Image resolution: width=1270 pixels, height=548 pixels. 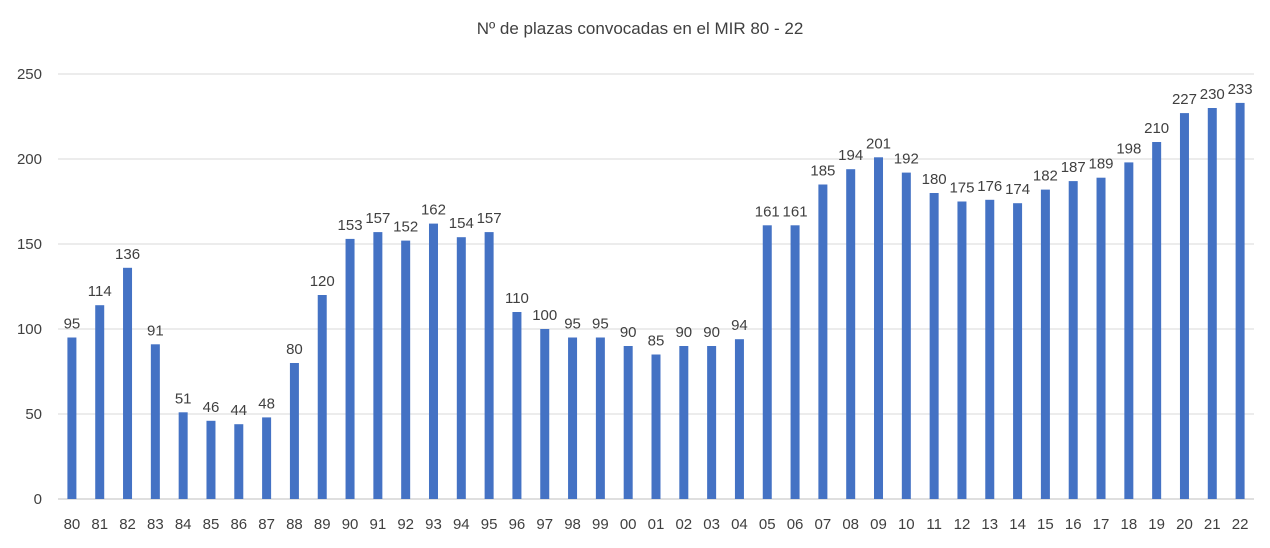 I want to click on x-tick-label: 98, so click(x=572, y=524).